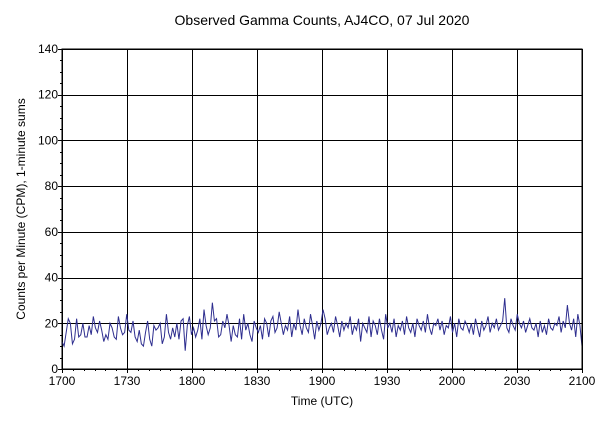 The width and height of the screenshot is (600, 428). I want to click on x-axis-tick-labels: 1700 1730 1800 1830 1900 1930 2000 2030 2100, so click(322, 381).